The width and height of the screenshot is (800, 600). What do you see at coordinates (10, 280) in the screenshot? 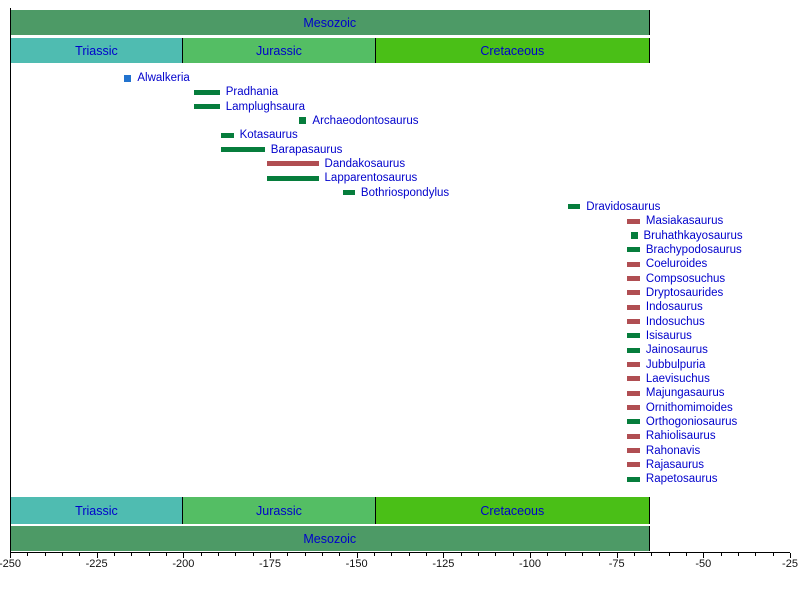
I see `y-axis-line` at bounding box center [10, 280].